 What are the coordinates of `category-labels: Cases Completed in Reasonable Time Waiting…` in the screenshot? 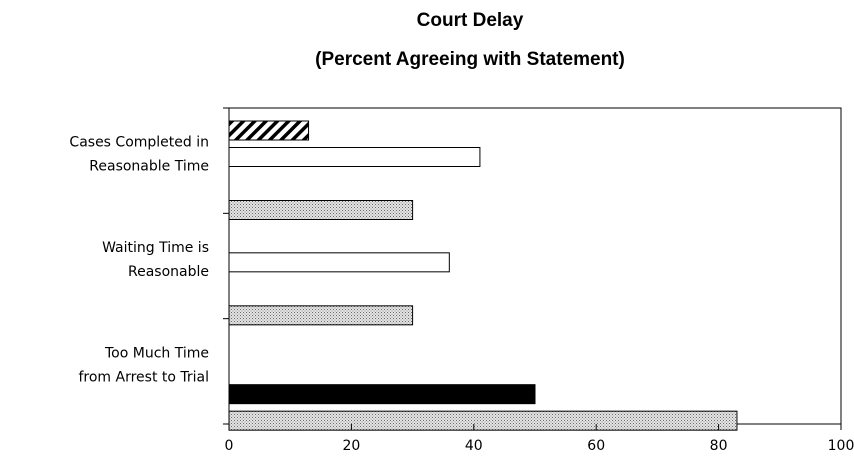 It's located at (139, 260).